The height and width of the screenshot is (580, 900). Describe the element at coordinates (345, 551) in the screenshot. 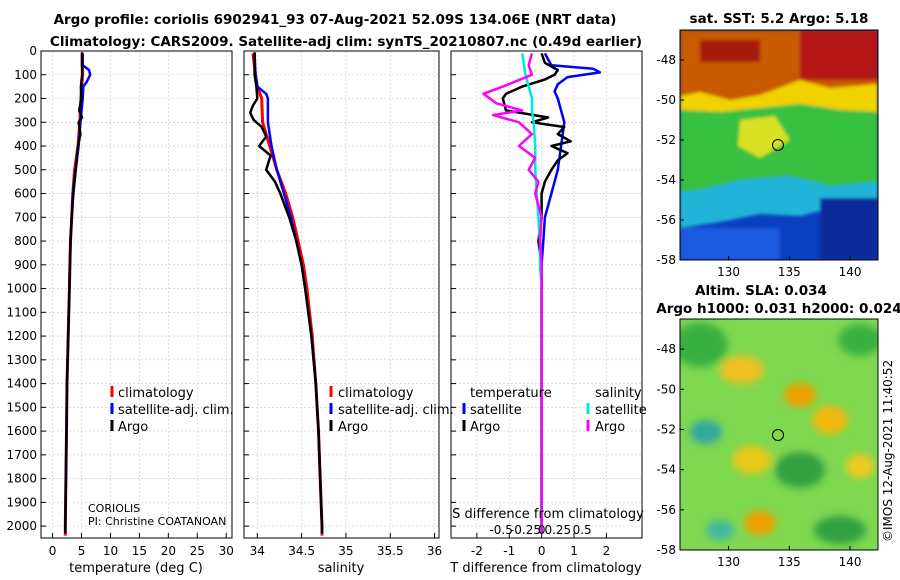

I see `x-tick-label: 35` at that location.